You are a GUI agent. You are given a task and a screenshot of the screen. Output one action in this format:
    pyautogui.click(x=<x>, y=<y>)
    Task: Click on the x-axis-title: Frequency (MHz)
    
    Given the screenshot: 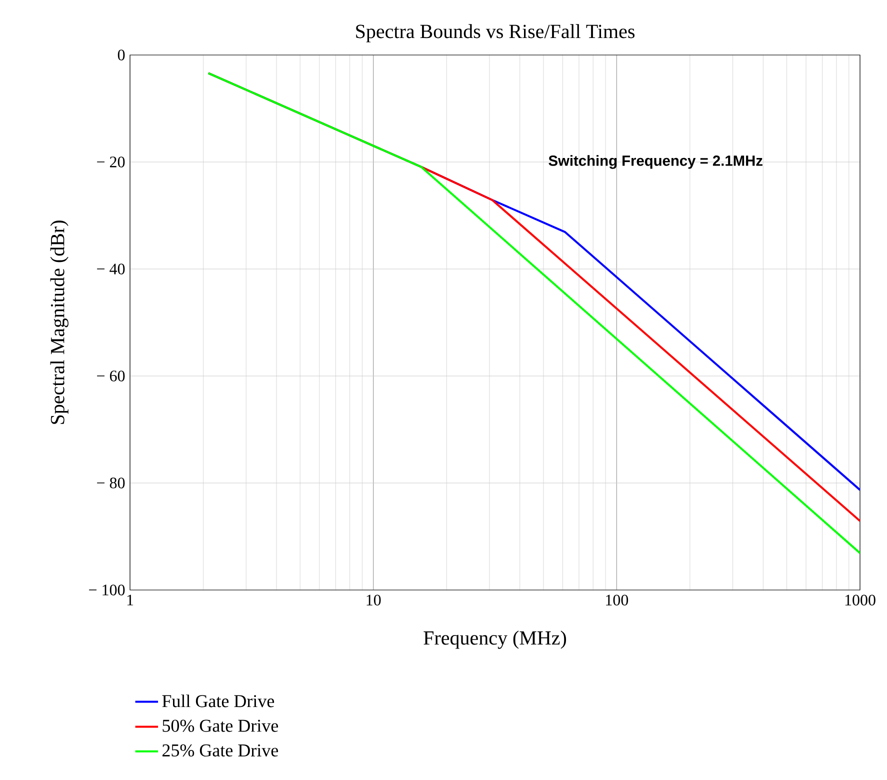 What is the action you would take?
    pyautogui.click(x=495, y=639)
    